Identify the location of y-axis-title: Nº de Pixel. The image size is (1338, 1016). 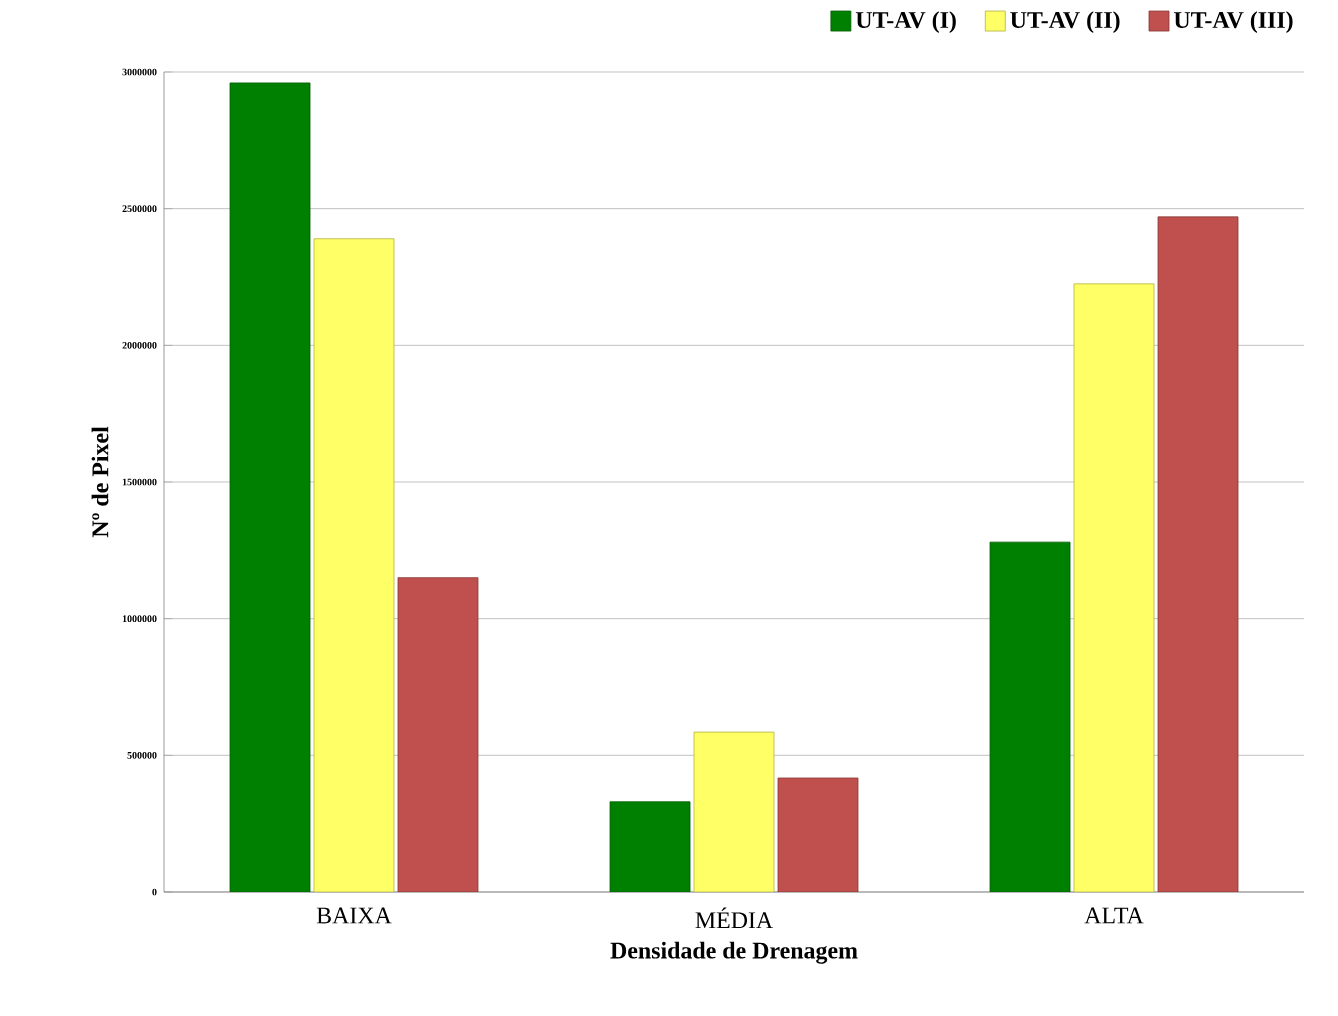
(100, 482).